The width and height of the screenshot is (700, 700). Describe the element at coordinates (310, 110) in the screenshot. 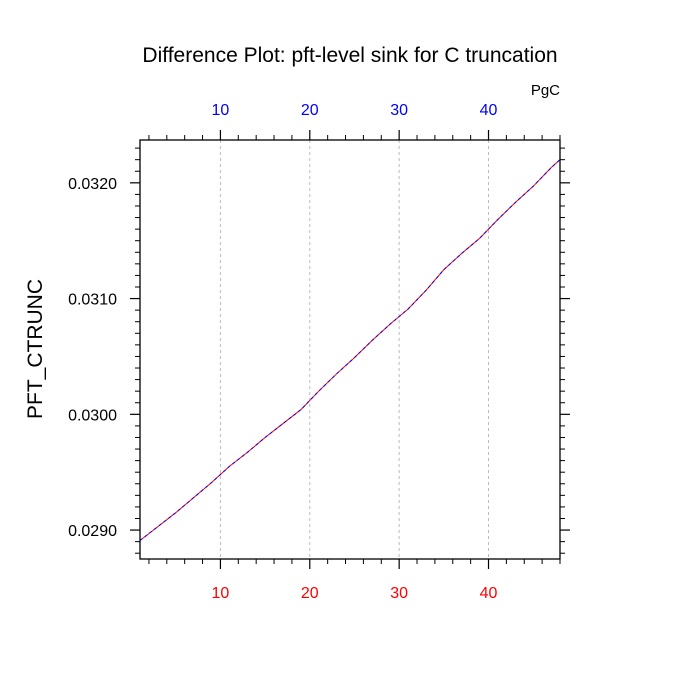

I see `x-top-tick-label: 20` at that location.